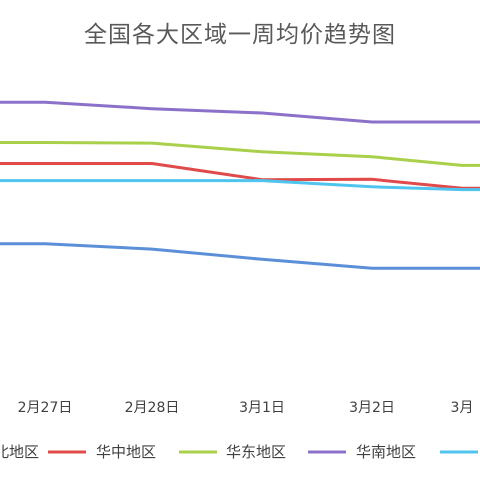  Describe the element at coordinates (45, 408) in the screenshot. I see `x-tick-label: 2月27日` at that location.